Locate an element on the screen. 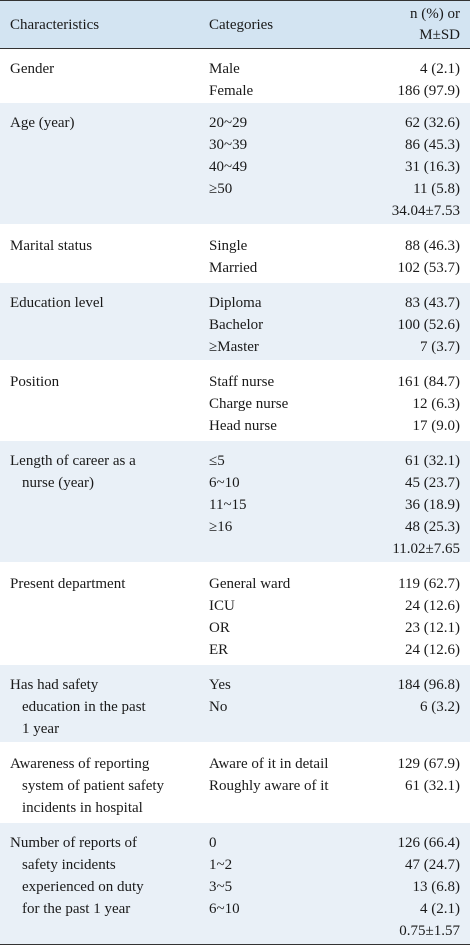 The height and width of the screenshot is (952, 470). header-characteristics: Characteristics is located at coordinates (55, 24).